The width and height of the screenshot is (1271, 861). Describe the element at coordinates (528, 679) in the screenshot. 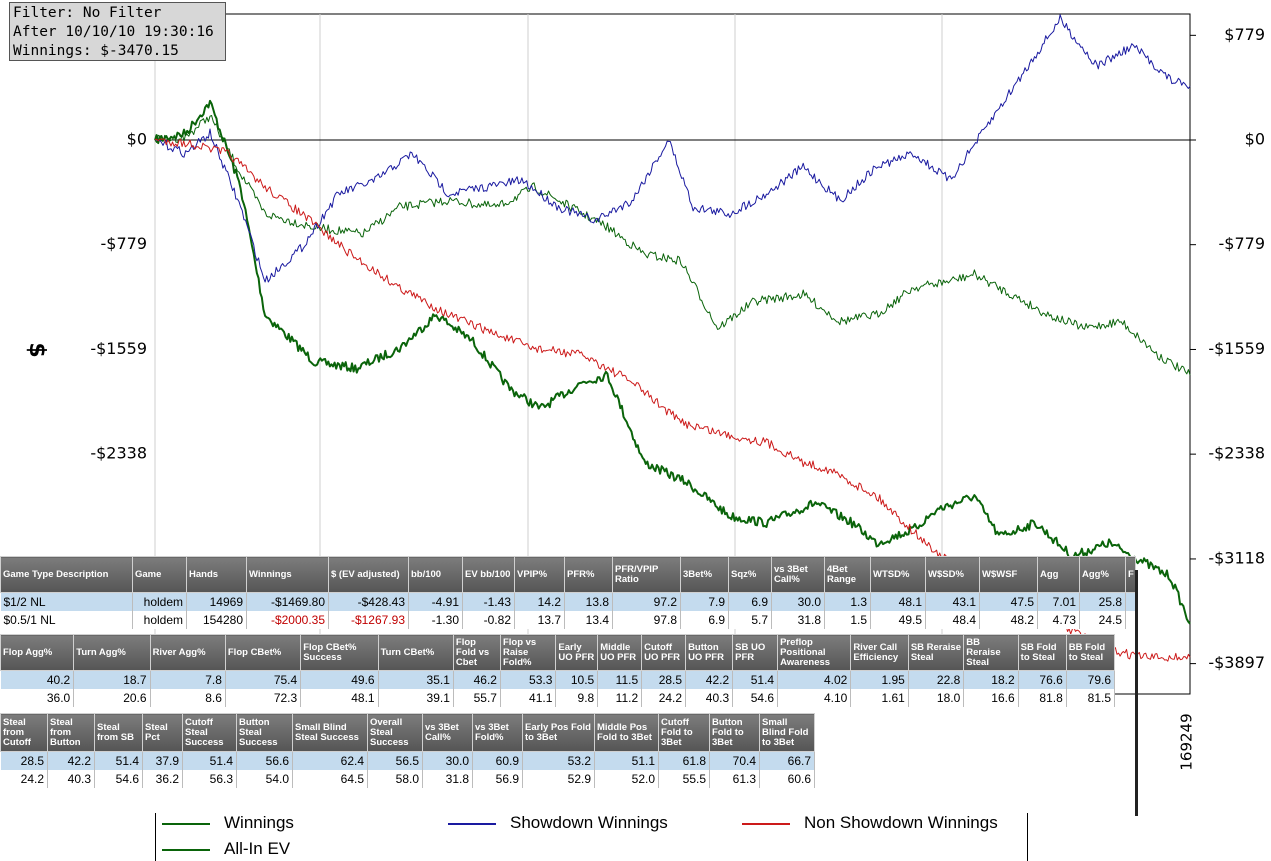

I see `t2-cell: 53.3` at that location.